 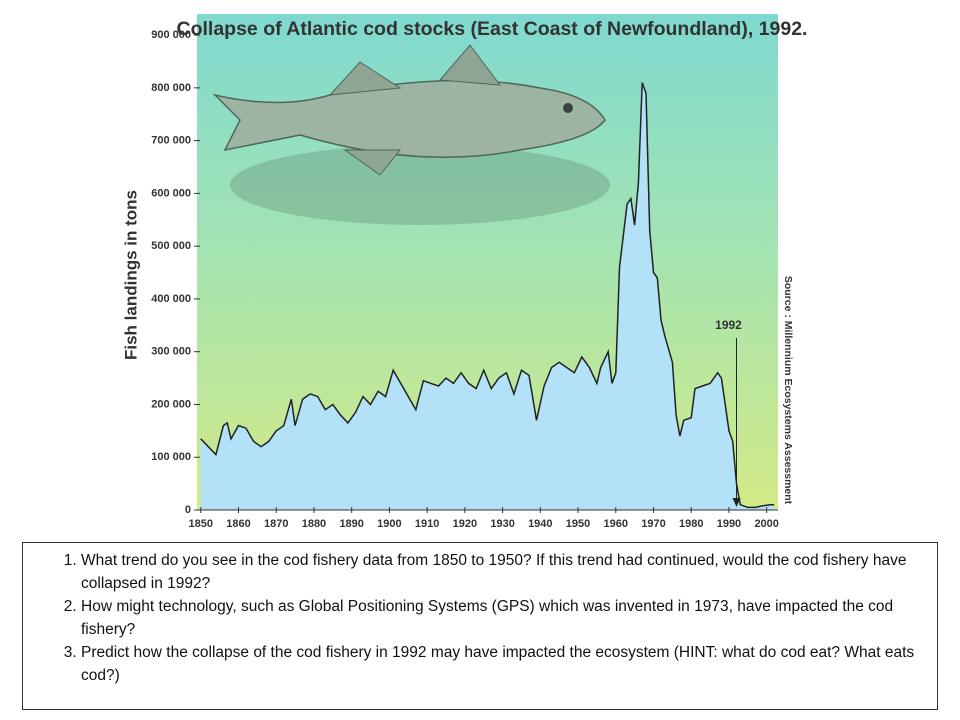 I want to click on x-tick-label: 1860, so click(x=238, y=524).